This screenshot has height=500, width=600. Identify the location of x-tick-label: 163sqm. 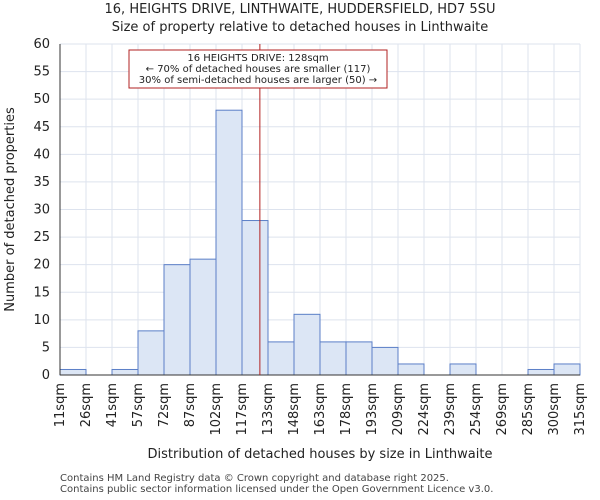
(320, 409).